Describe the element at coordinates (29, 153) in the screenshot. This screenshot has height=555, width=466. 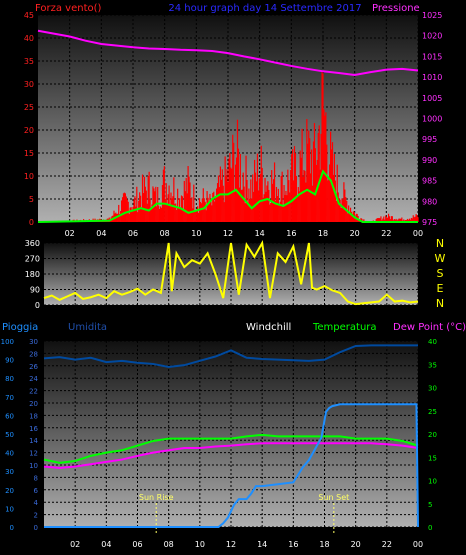
I see `wind-tick-label: 15` at that location.